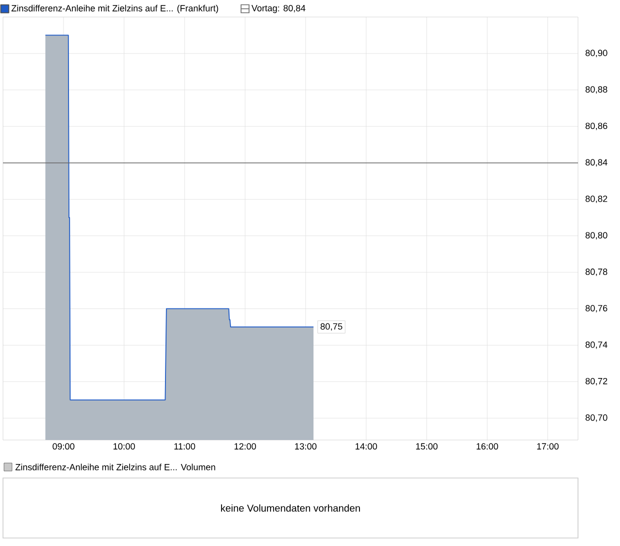 The width and height of the screenshot is (620, 546). What do you see at coordinates (290, 508) in the screenshot?
I see `text: keine Volumendaten vorhanden` at bounding box center [290, 508].